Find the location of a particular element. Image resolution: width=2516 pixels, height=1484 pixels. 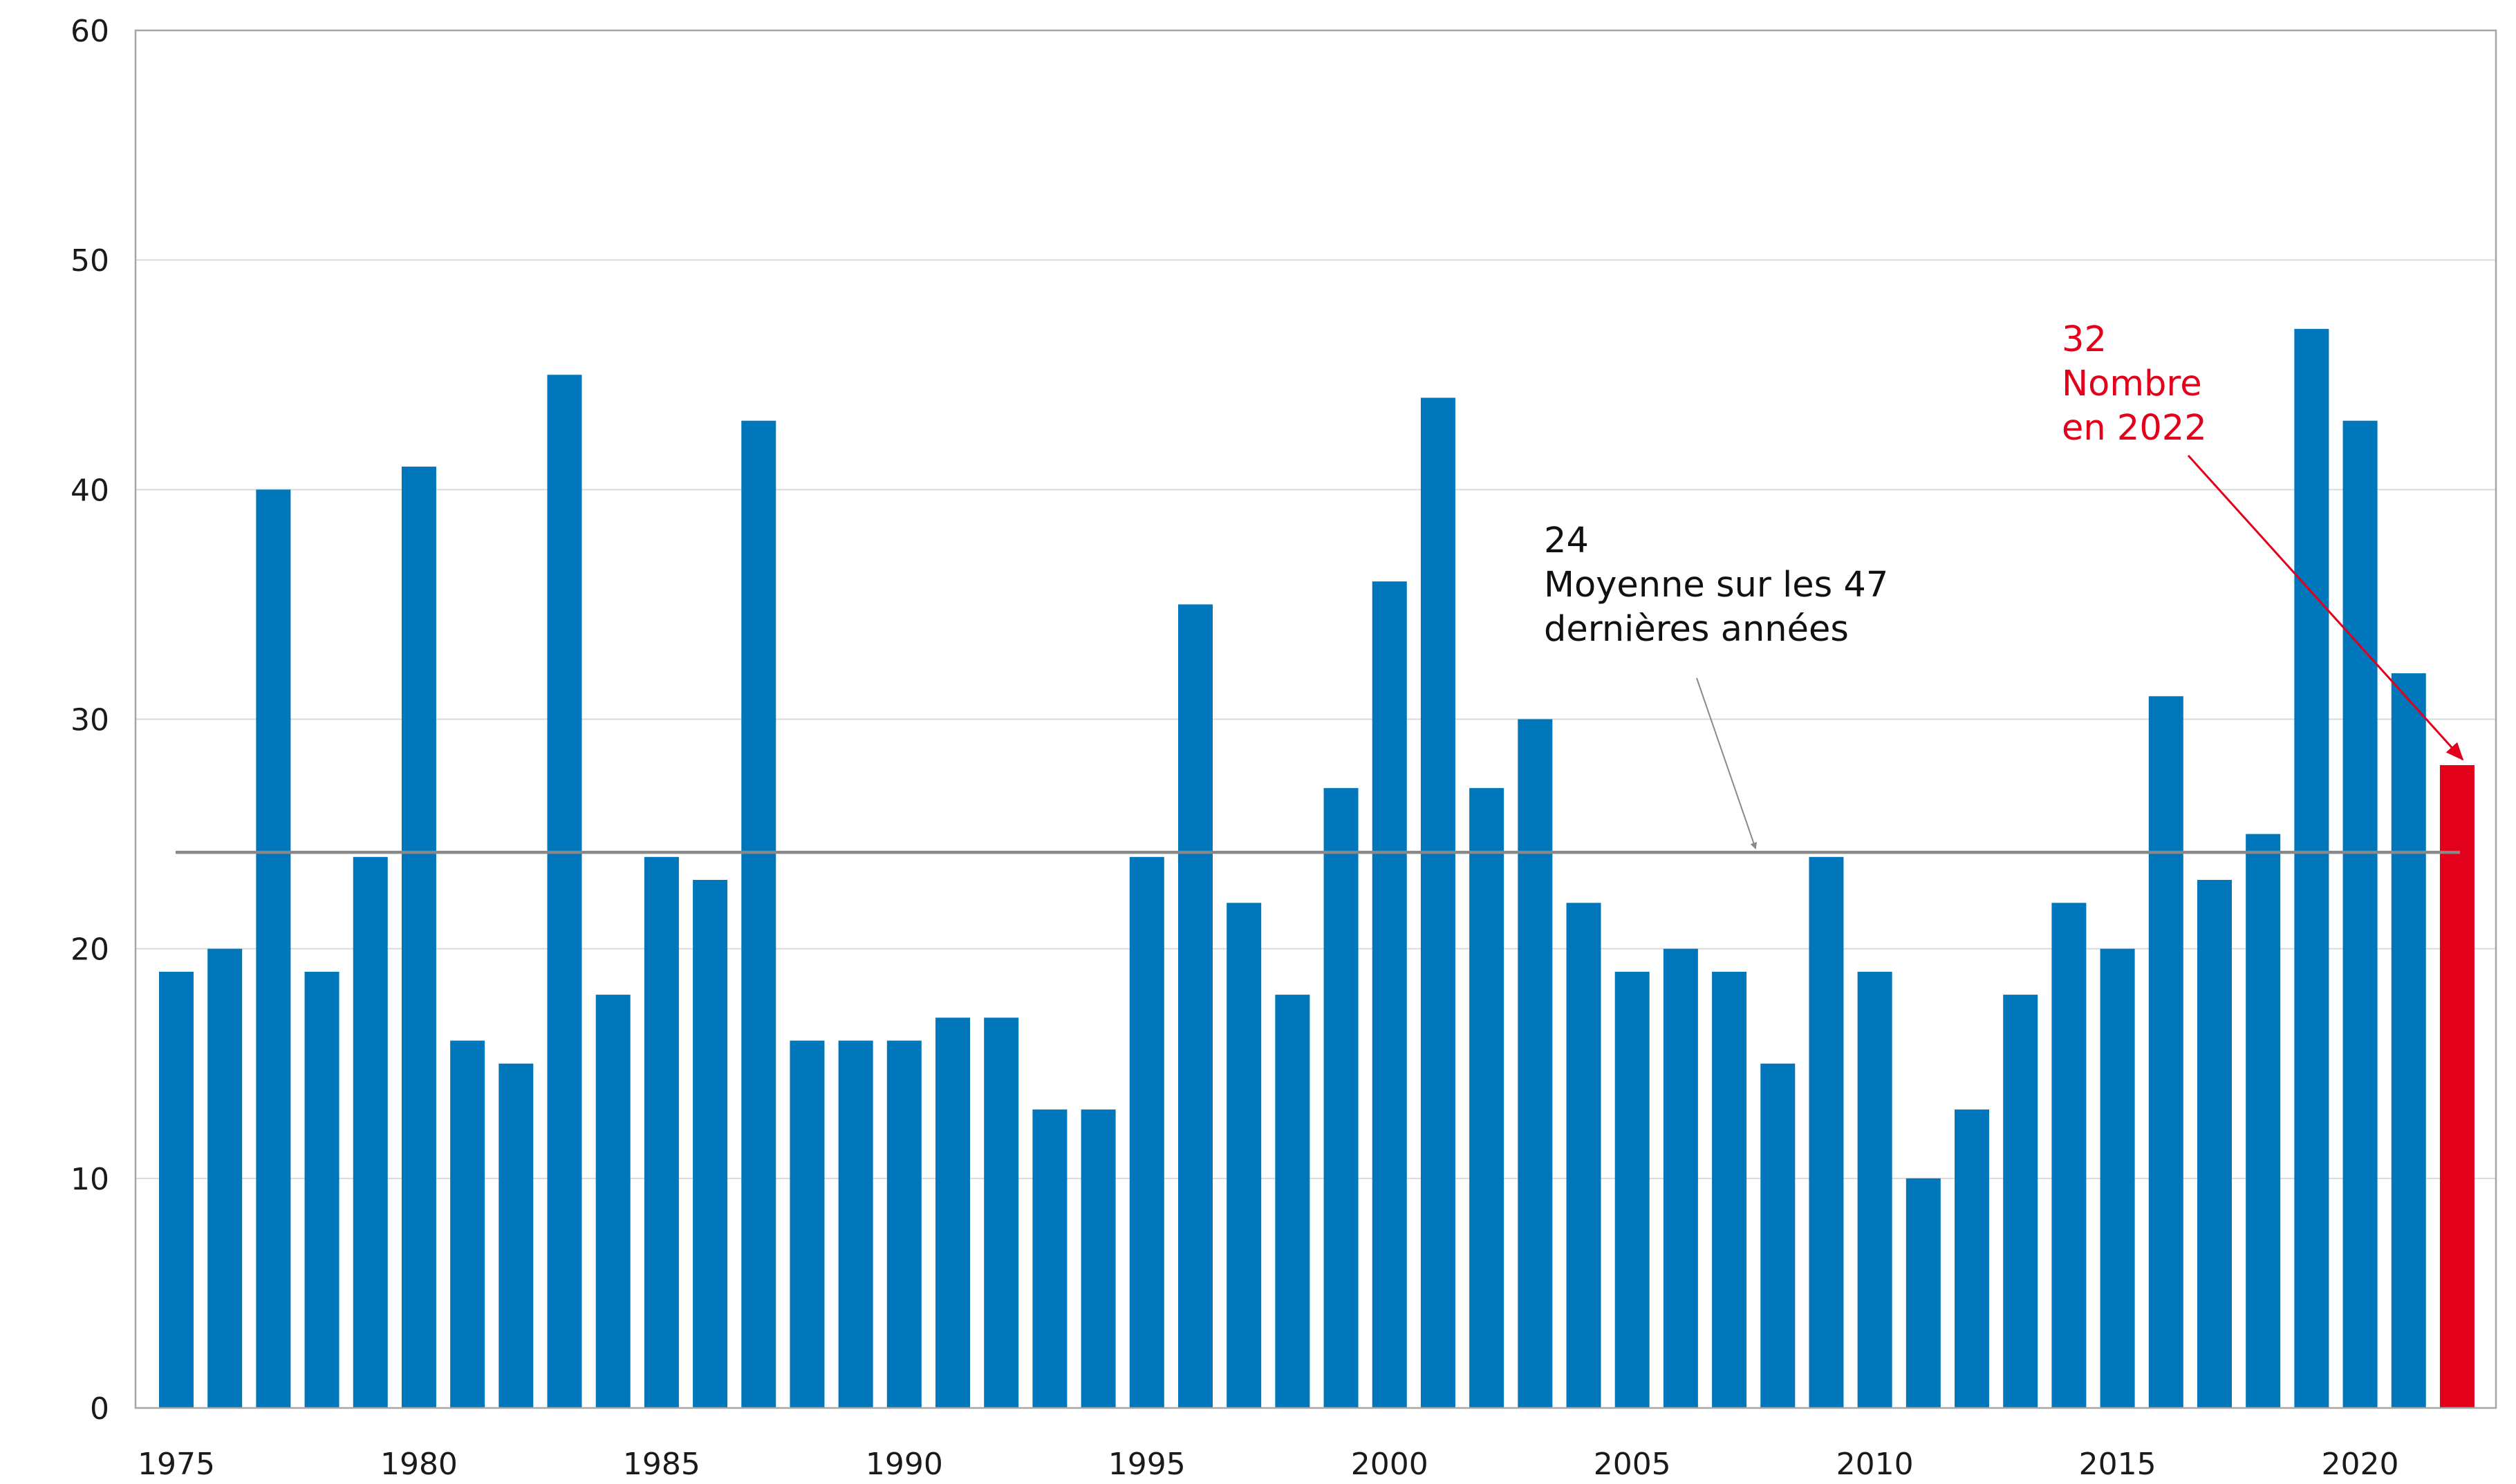

highlight-label: 32 Nombre en 2022 is located at coordinates (2134, 384).